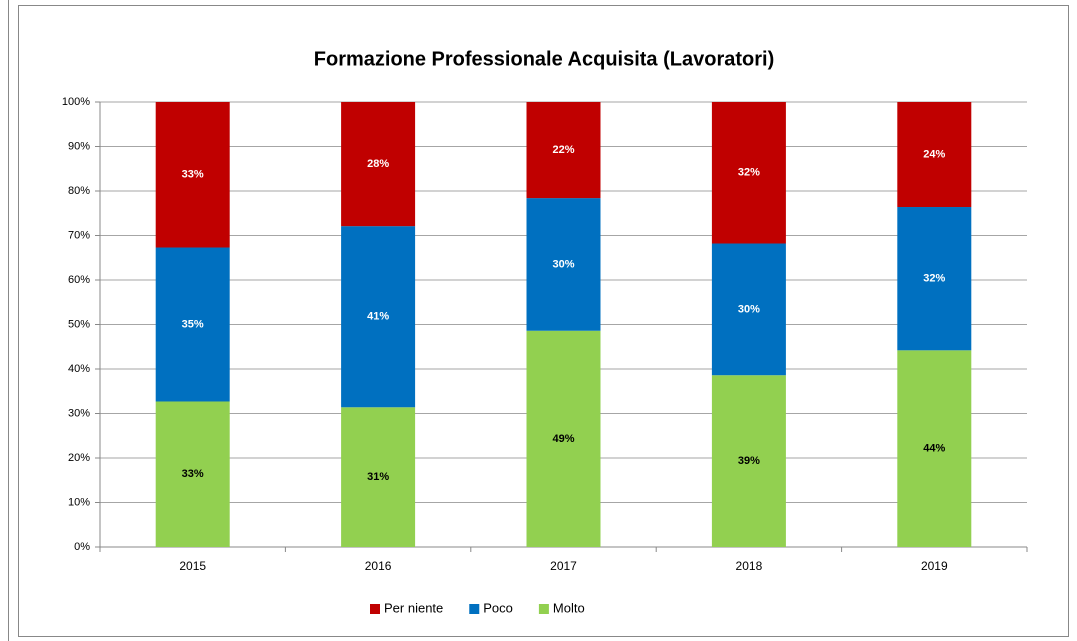 This screenshot has height=641, width=1077. Describe the element at coordinates (79, 146) in the screenshot. I see `y-tick-label: 90%` at that location.